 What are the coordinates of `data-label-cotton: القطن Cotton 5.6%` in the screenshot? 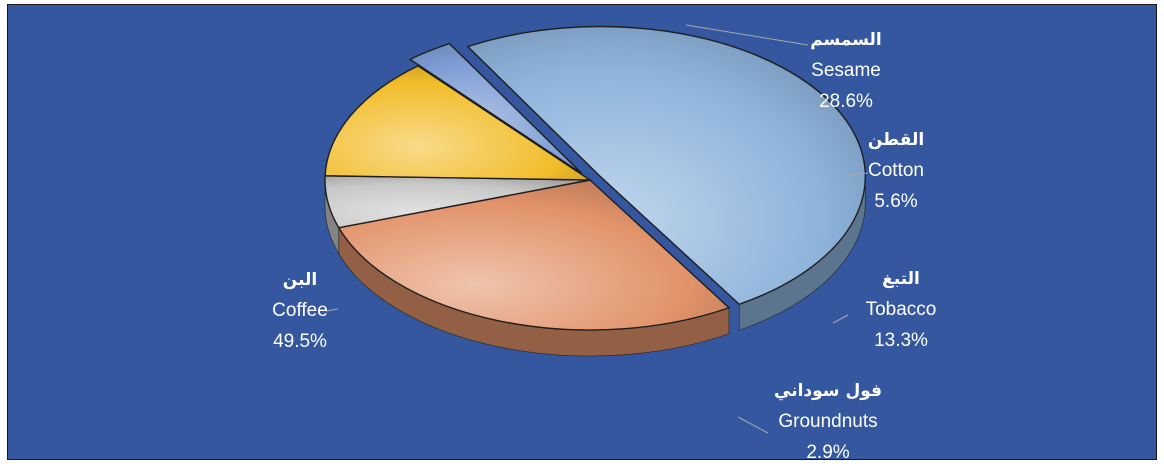 It's located at (896, 171).